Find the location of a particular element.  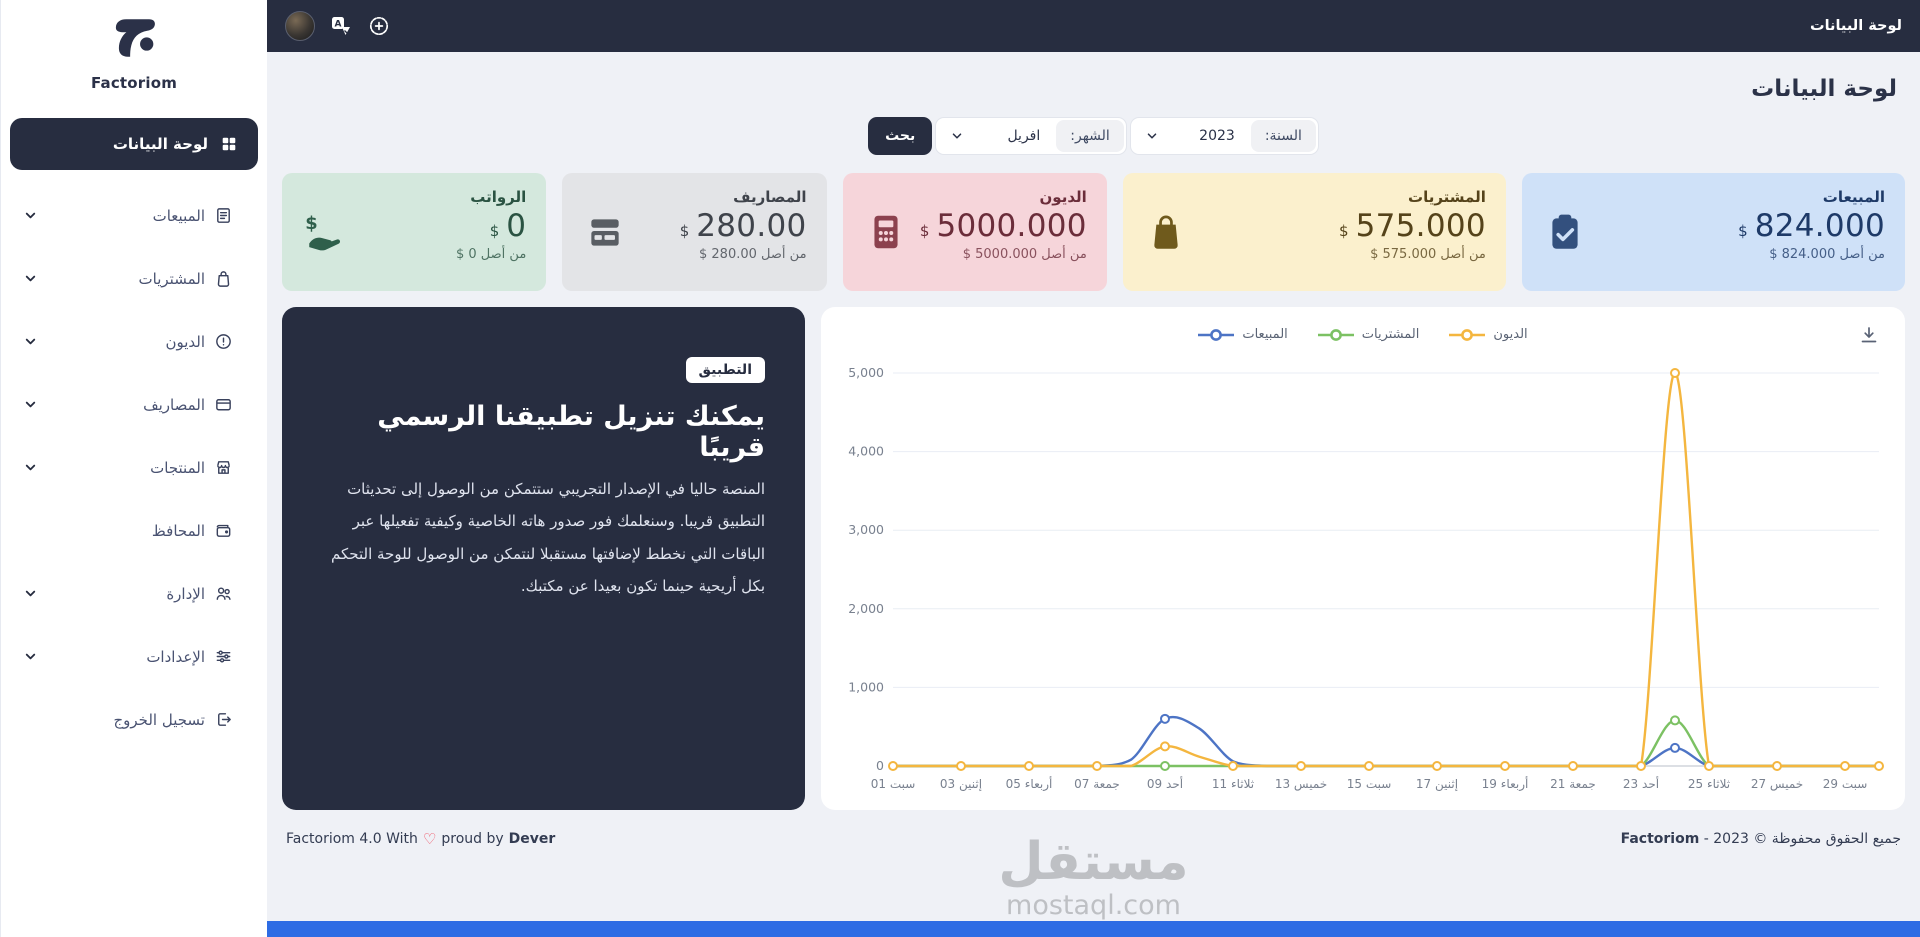

sidebar-item-dashboard: لوحة البيانات is located at coordinates (134, 144).